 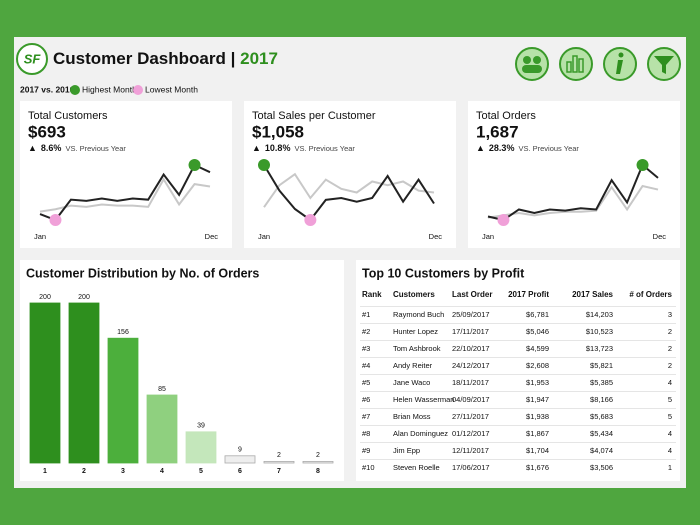 What do you see at coordinates (47, 89) in the screenshot?
I see `comparison: 2017 vs. 2016` at bounding box center [47, 89].